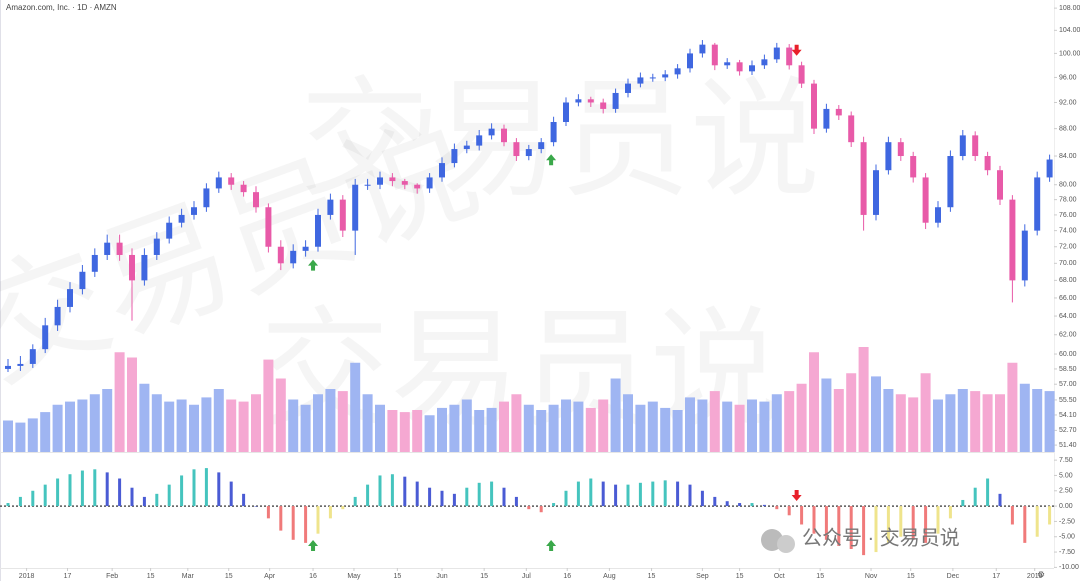 This screenshot has height=581, width=1080. Describe the element at coordinates (702, 576) in the screenshot. I see `x-tick-label: Sep` at that location.